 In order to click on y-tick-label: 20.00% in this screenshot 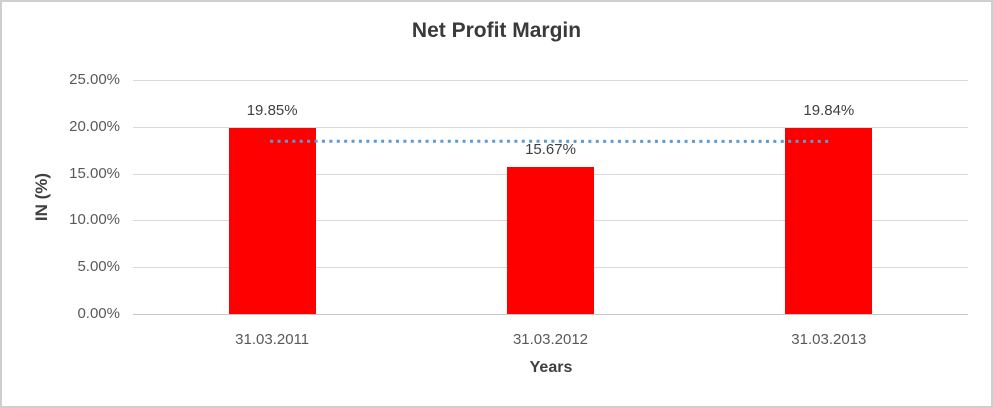, I will do `click(94, 126)`.